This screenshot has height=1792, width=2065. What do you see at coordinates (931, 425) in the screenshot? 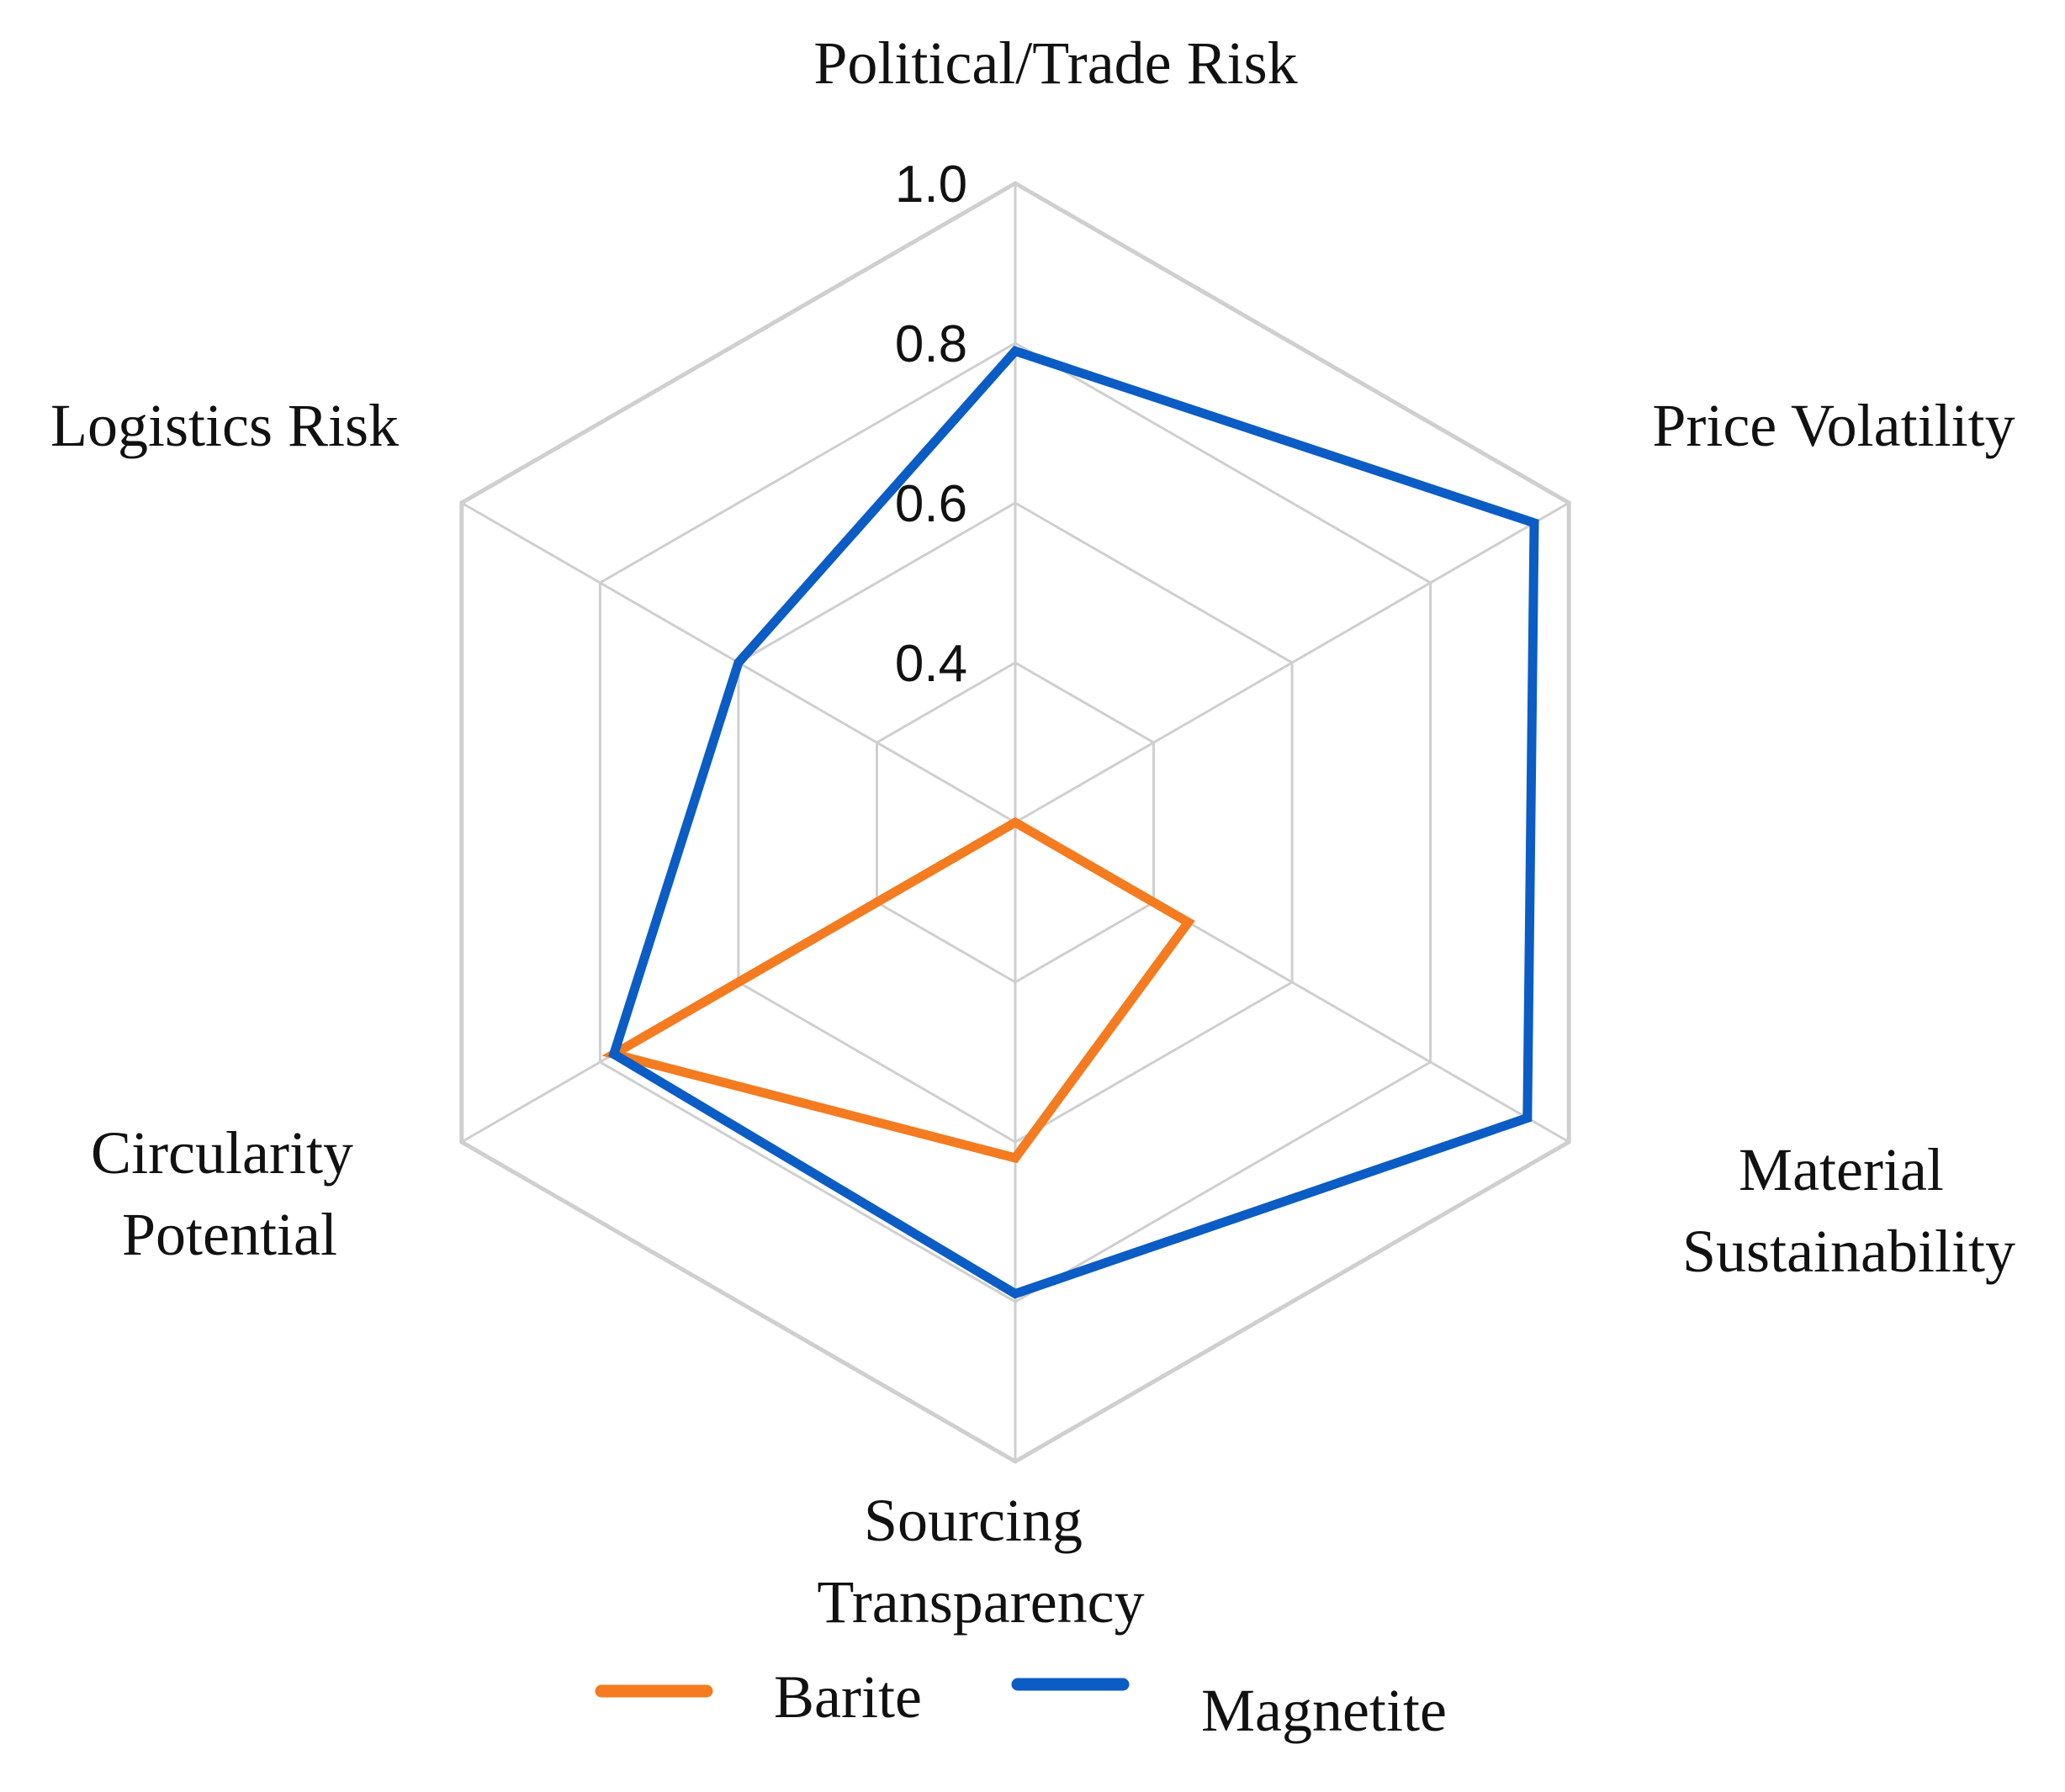
I see `radial-tick-labels: 0.4 0.6 0.8 1.0` at bounding box center [931, 425].